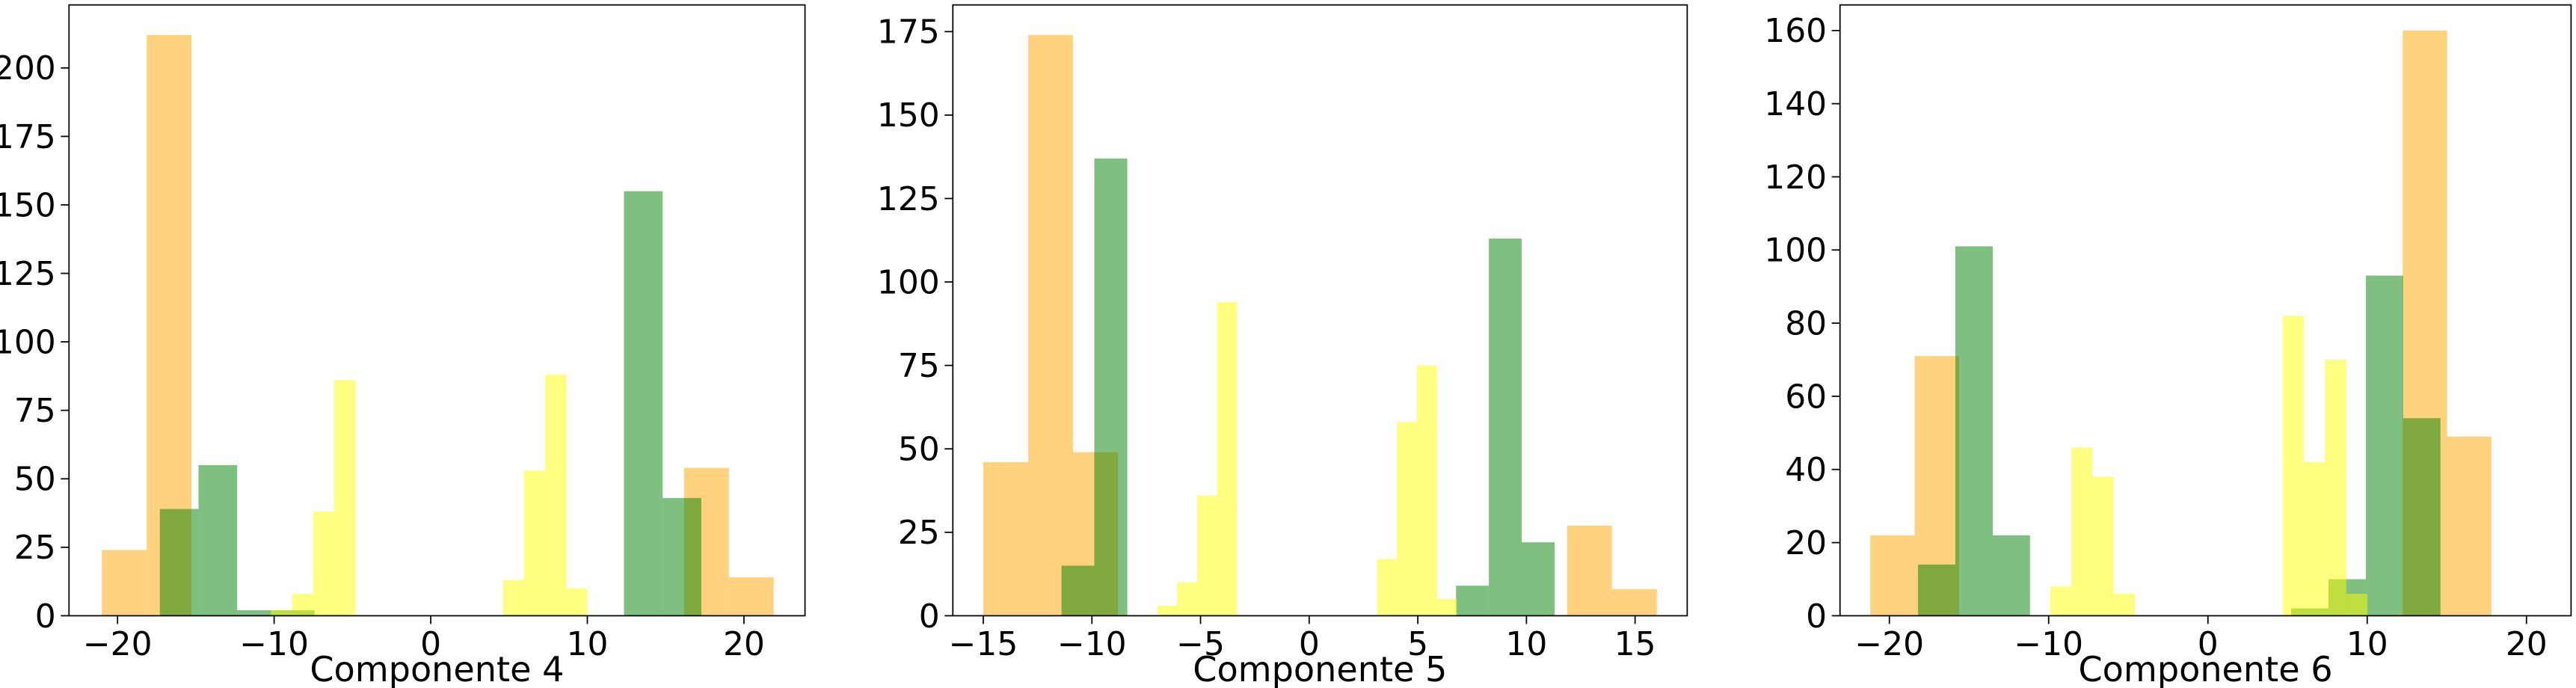 The image size is (2576, 688). What do you see at coordinates (1806, 543) in the screenshot?
I see `y-tick-label: 20` at bounding box center [1806, 543].